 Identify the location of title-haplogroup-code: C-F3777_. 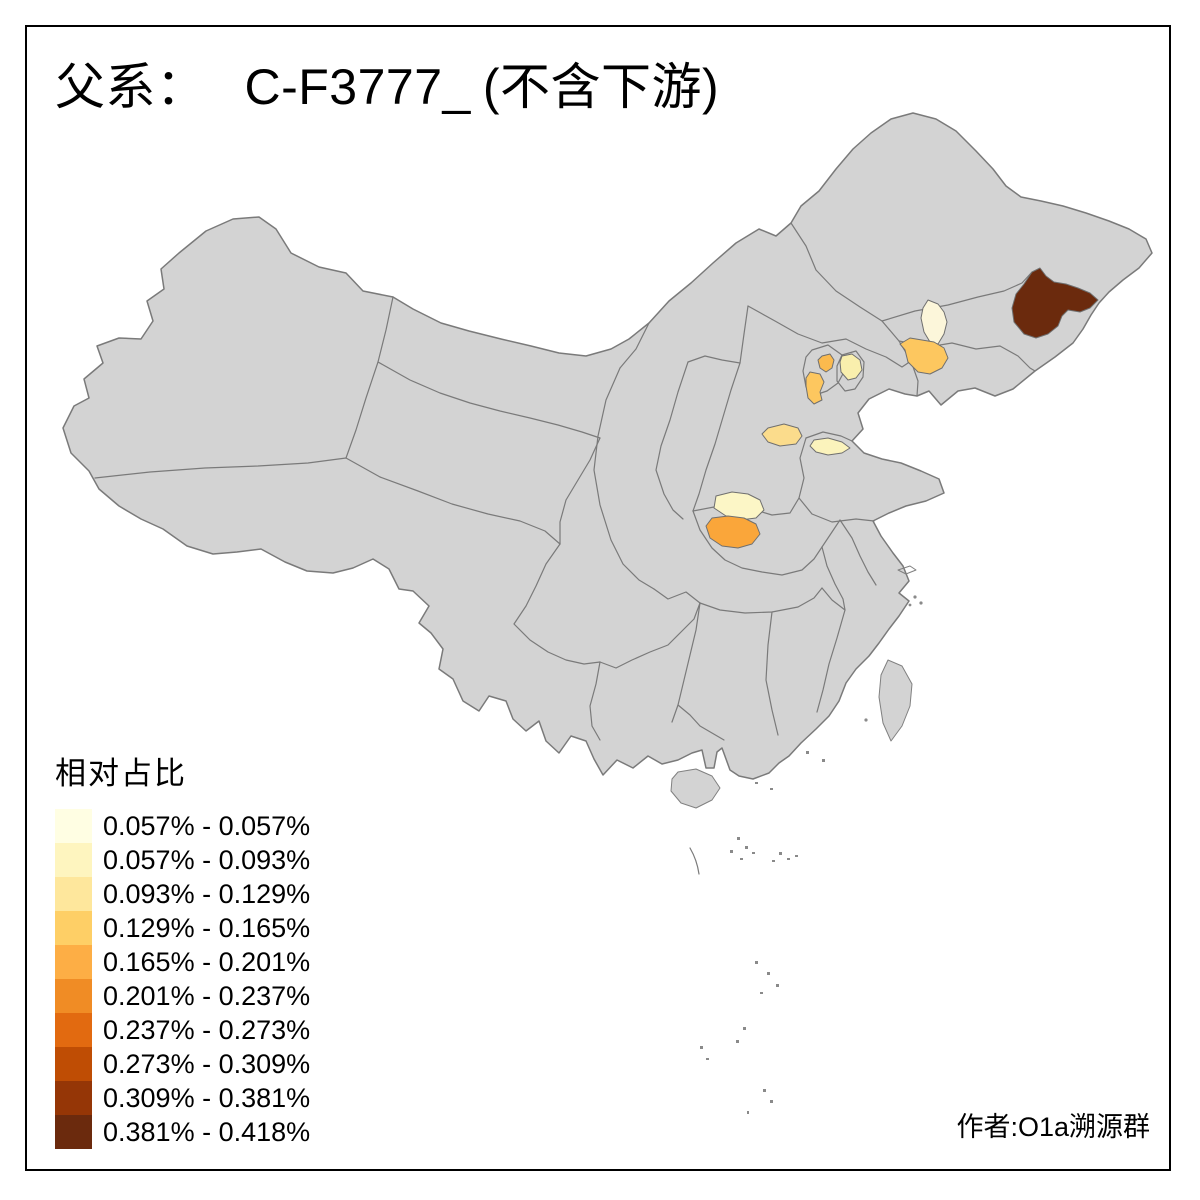
(357, 87).